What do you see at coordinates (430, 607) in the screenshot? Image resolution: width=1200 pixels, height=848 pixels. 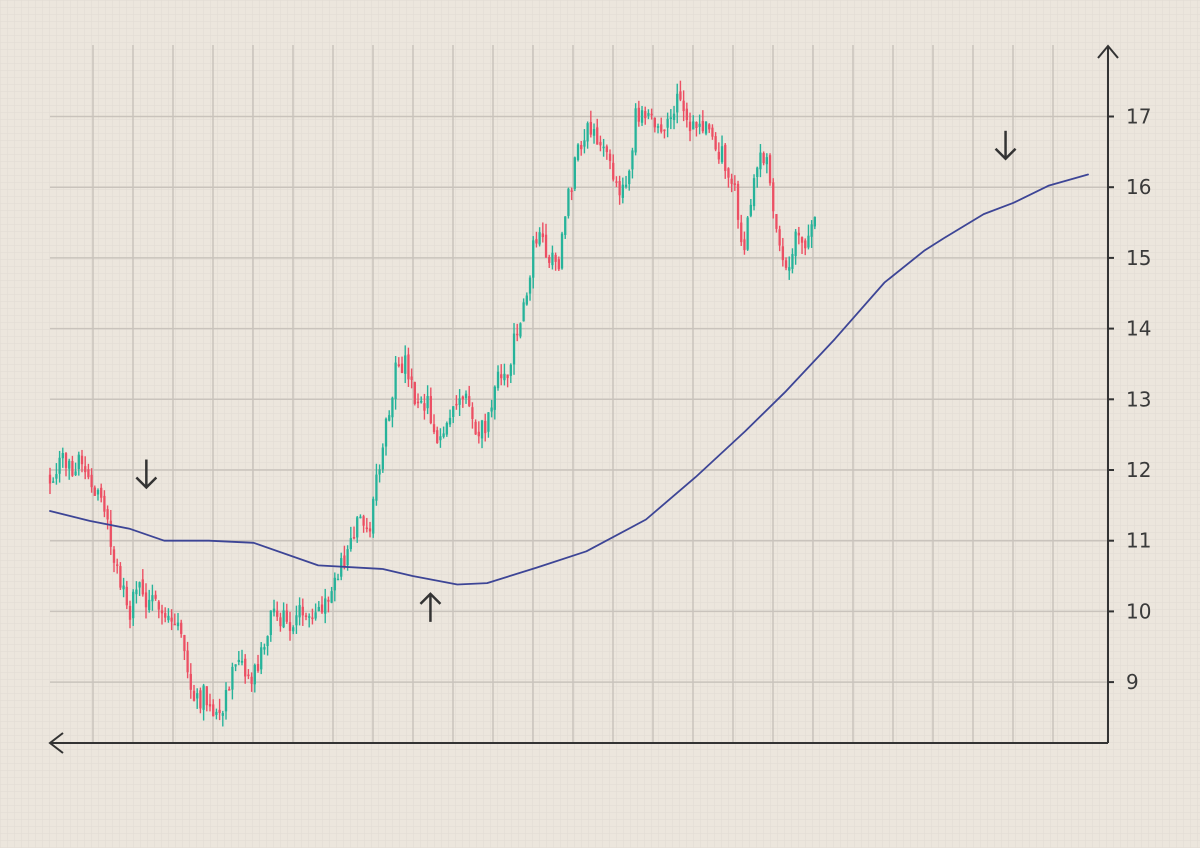 I see `up-arrow-icon` at bounding box center [430, 607].